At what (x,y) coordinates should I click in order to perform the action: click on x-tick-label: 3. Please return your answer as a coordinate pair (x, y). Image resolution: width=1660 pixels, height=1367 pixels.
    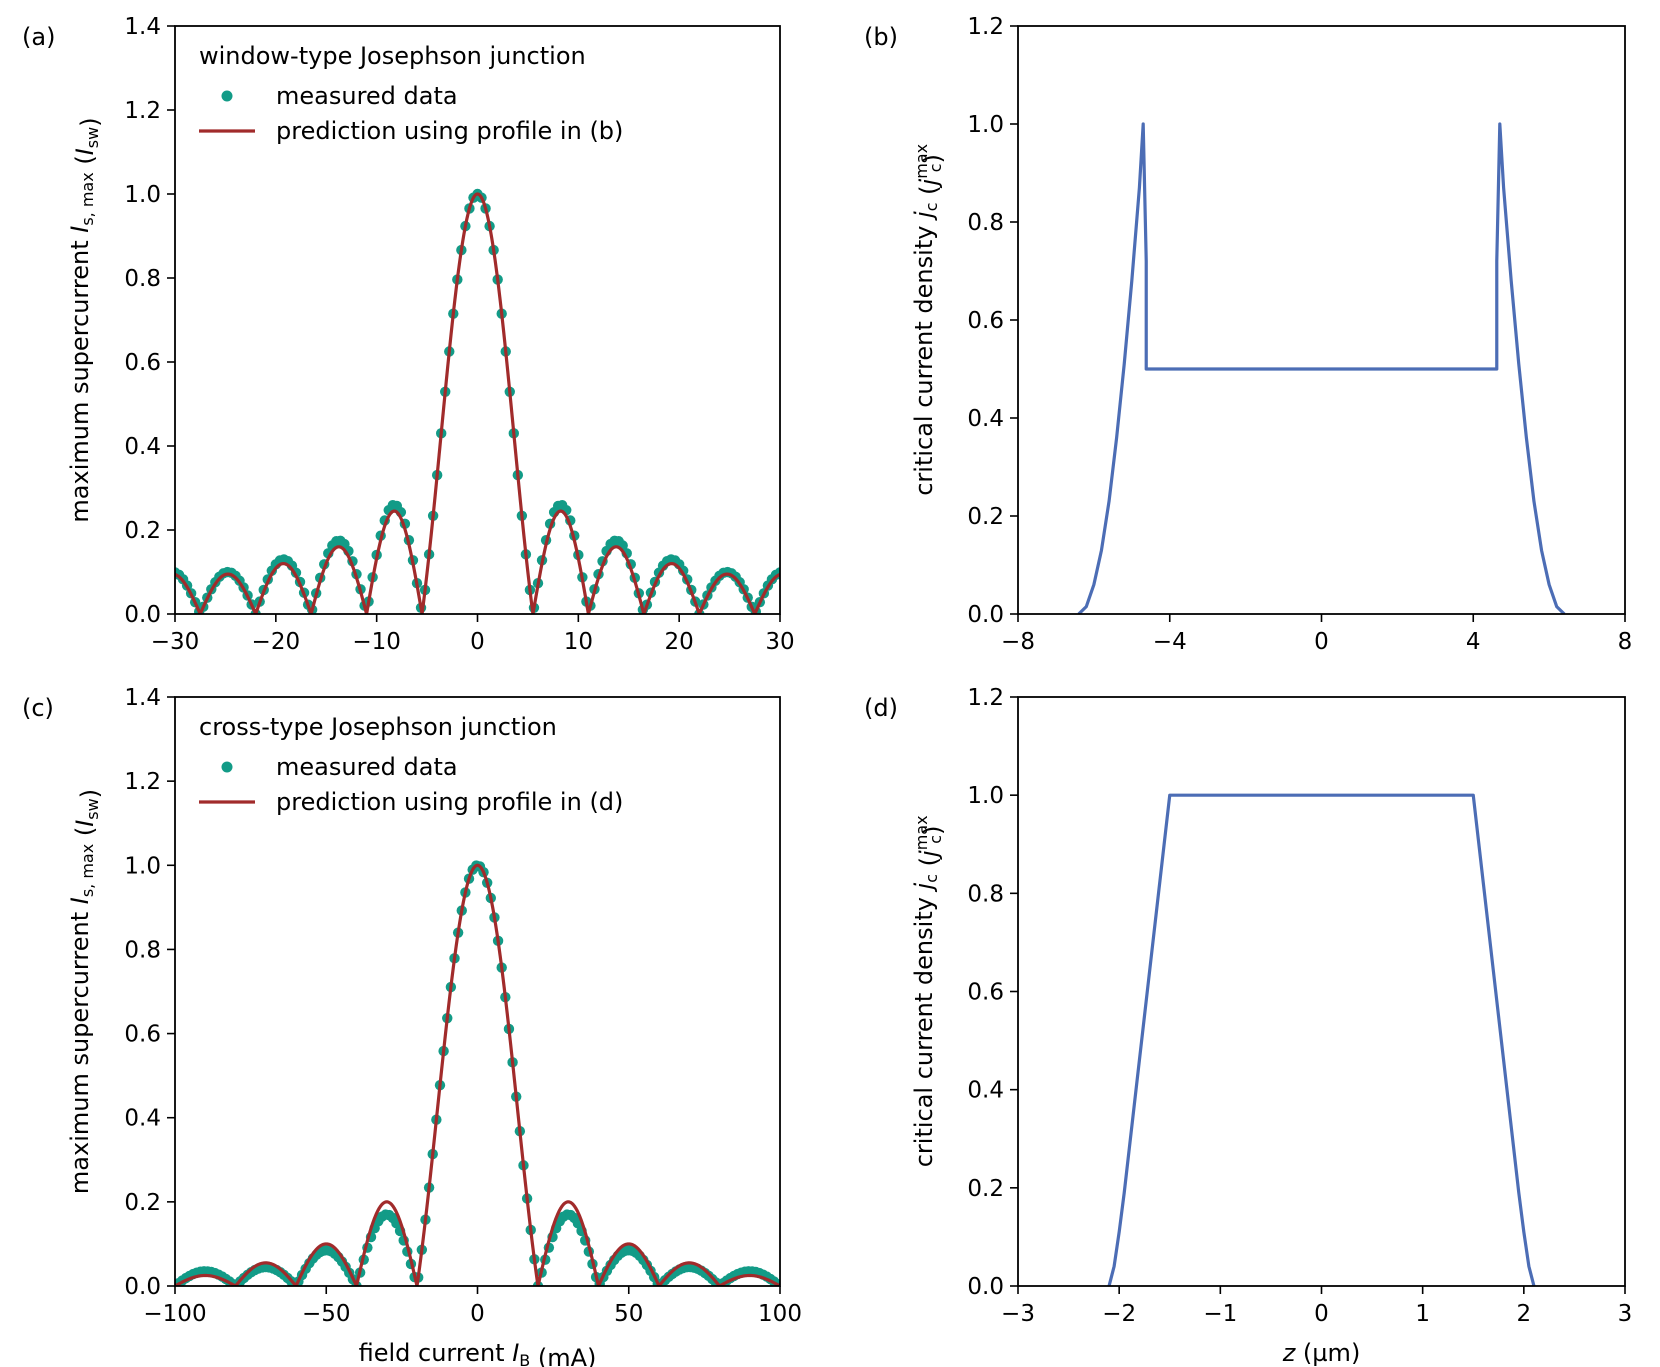
    Looking at the image, I should click on (1625, 1314).